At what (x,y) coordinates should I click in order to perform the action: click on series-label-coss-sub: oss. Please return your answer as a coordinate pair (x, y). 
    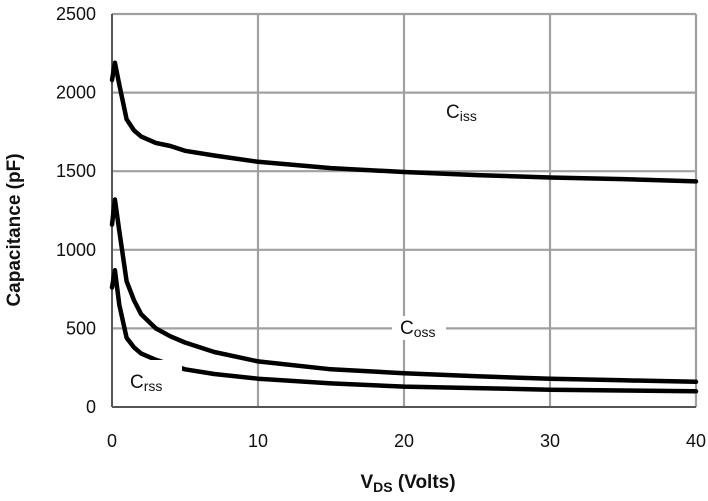
    Looking at the image, I should click on (425, 332).